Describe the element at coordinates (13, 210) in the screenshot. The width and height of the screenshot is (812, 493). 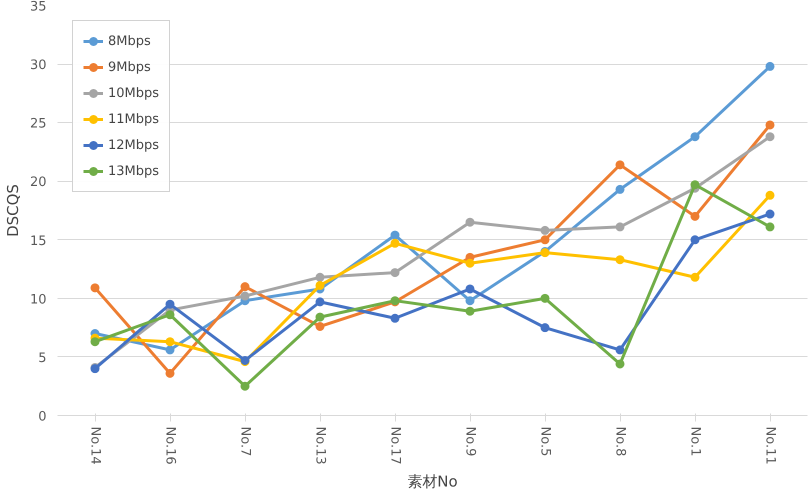
I see `y-axis-title: DSCQS` at that location.